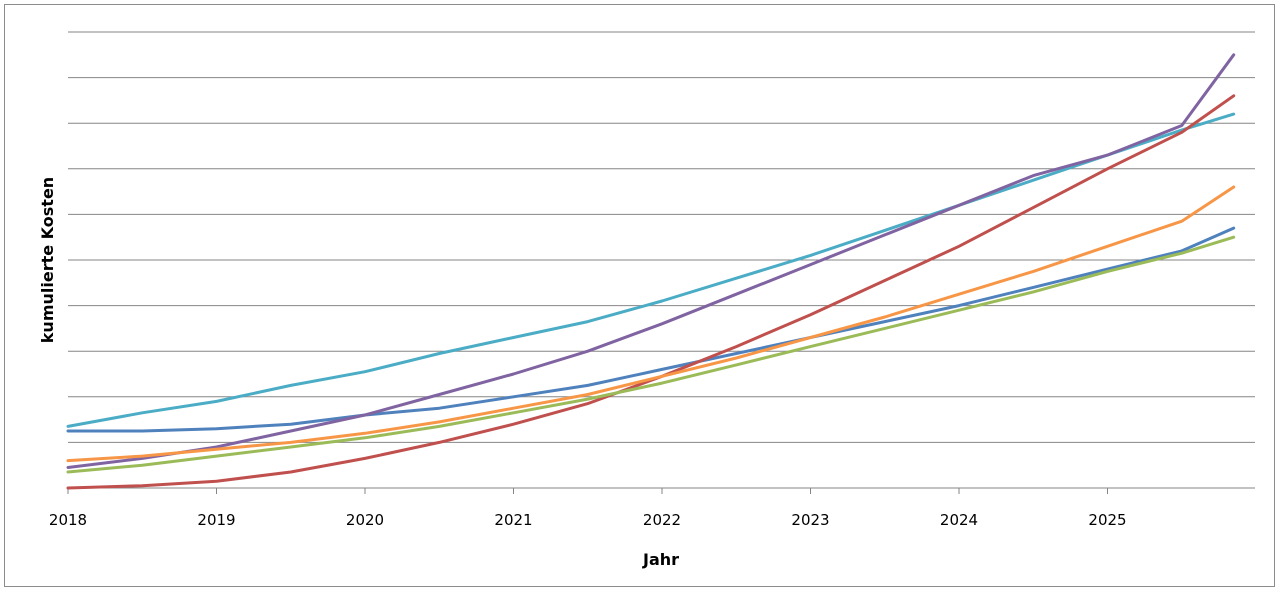  I want to click on y-axis-title: kumulierte Kosten, so click(47, 260).